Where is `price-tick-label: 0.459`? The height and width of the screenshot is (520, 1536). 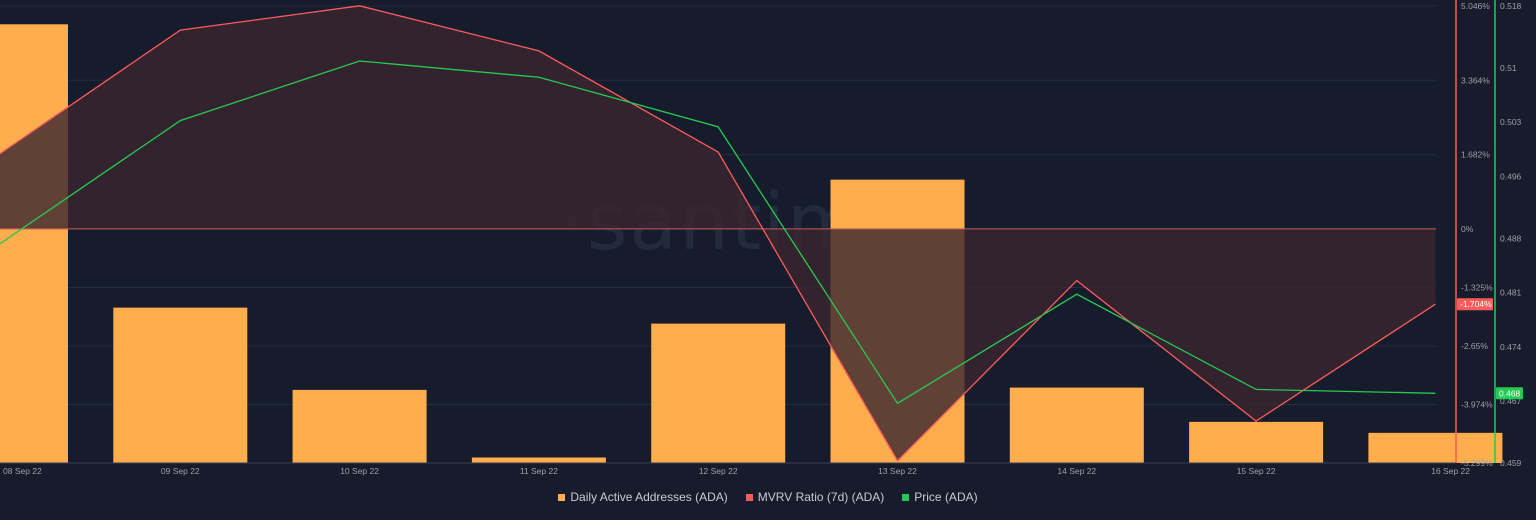 price-tick-label: 0.459 is located at coordinates (1511, 463).